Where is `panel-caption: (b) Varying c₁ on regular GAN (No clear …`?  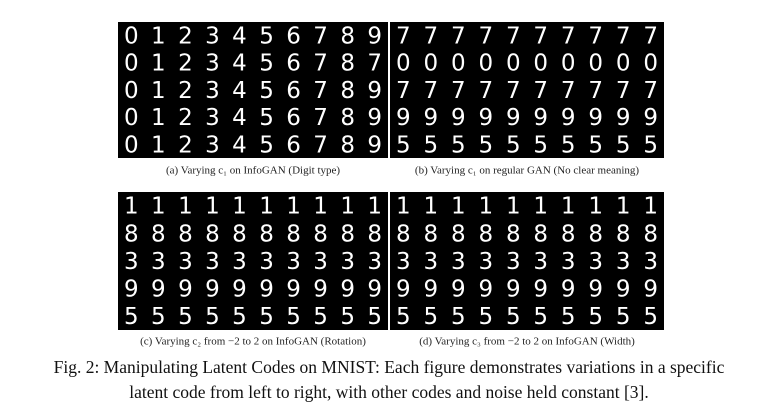 panel-caption: (b) Varying c₁ on regular GAN (No clear … is located at coordinates (527, 171).